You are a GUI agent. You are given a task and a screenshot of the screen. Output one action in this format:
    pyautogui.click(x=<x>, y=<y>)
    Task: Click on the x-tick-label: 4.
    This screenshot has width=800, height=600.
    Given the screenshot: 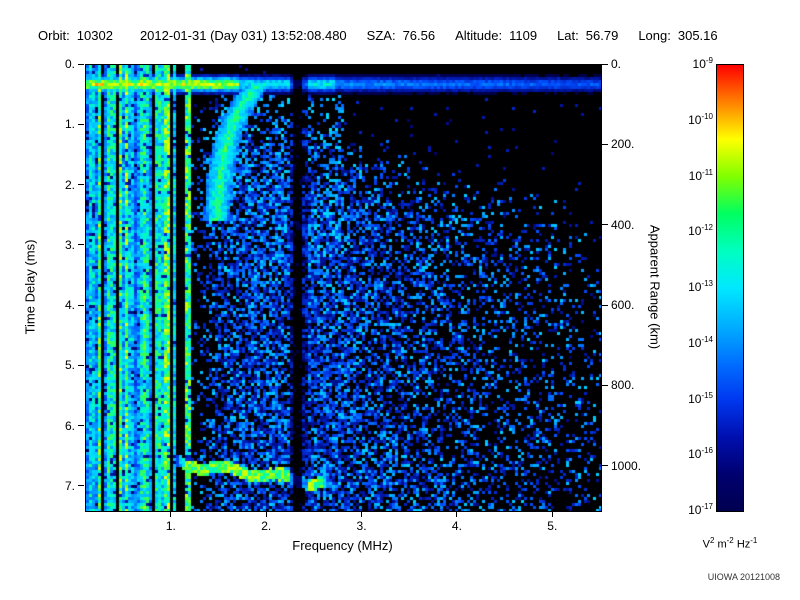 What is the action you would take?
    pyautogui.click(x=456, y=526)
    